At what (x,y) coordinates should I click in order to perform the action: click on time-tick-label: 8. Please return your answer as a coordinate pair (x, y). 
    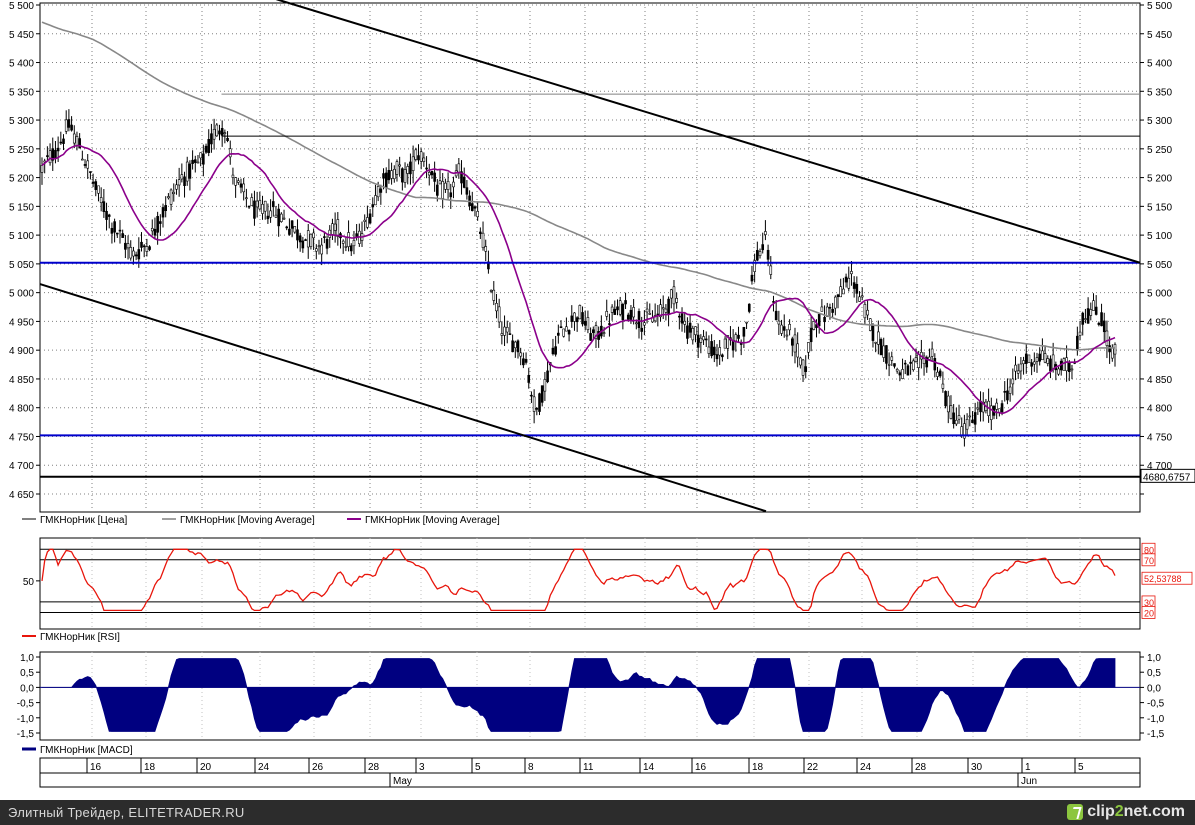
    Looking at the image, I should click on (531, 767).